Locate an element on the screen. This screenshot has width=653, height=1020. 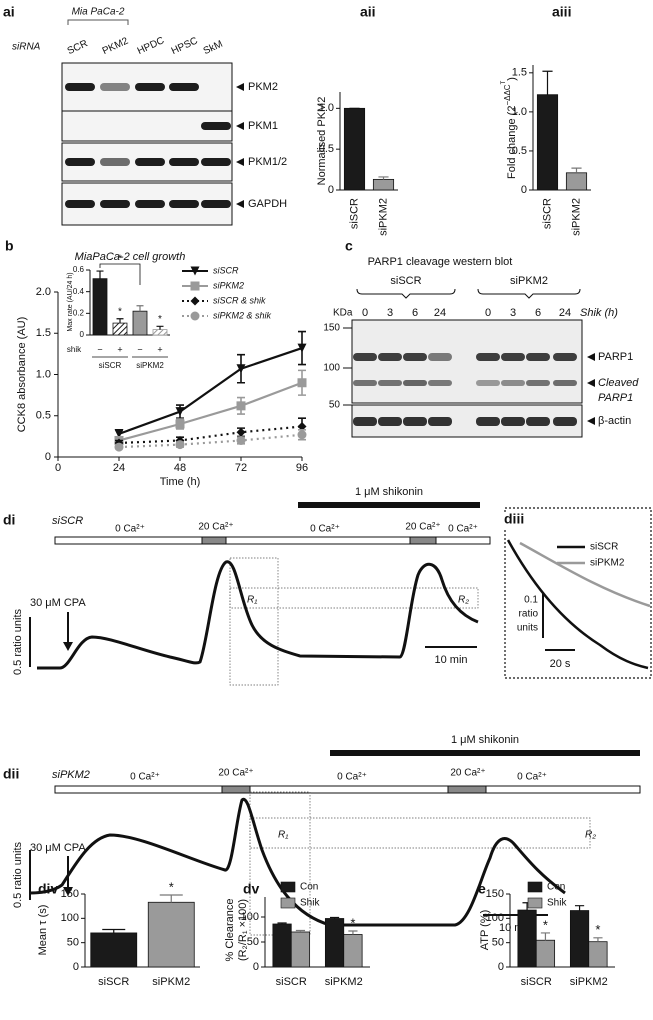
treatment-bar is located at coordinates (485, 753).